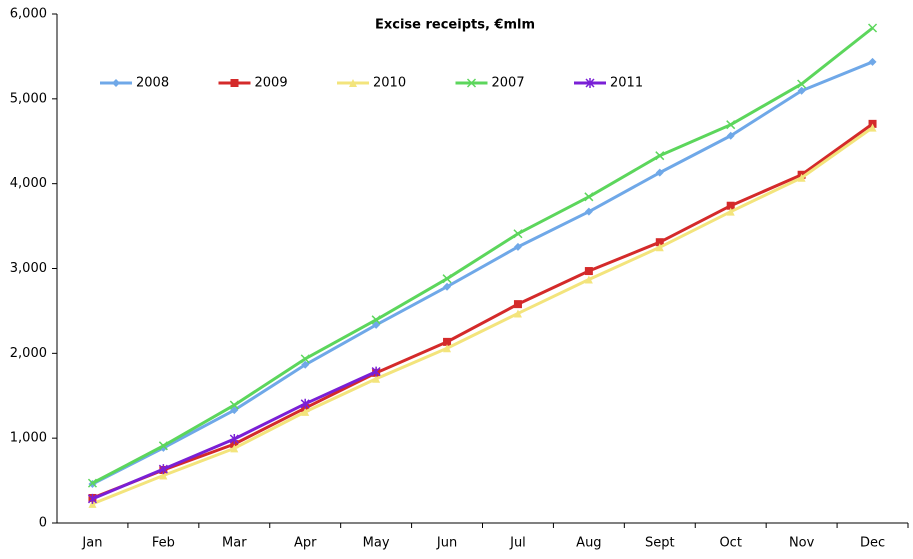 The height and width of the screenshot is (559, 913). I want to click on x-tick-label: Aug, so click(588, 543).